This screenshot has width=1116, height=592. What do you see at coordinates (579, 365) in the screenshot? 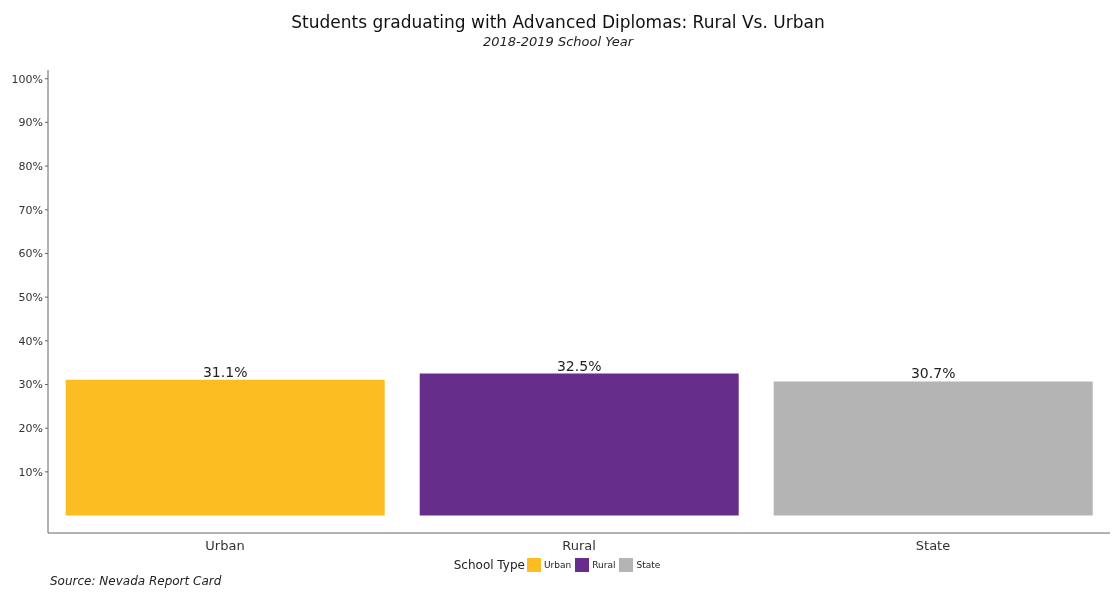
I see `data-label: 32.5%` at bounding box center [579, 365].